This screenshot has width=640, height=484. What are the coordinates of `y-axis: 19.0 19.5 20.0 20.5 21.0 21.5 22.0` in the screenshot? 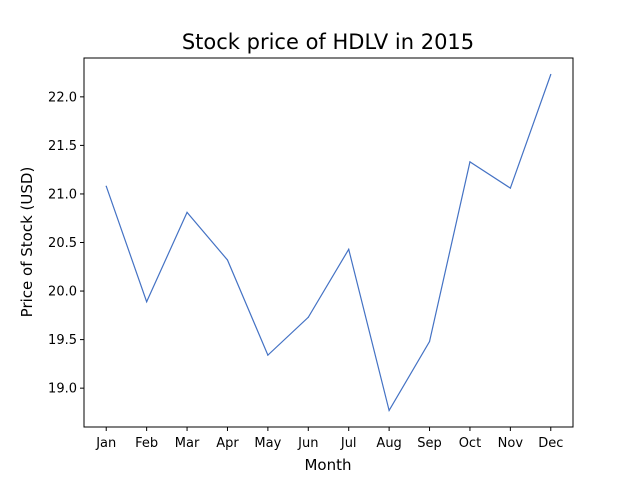 It's located at (66, 243).